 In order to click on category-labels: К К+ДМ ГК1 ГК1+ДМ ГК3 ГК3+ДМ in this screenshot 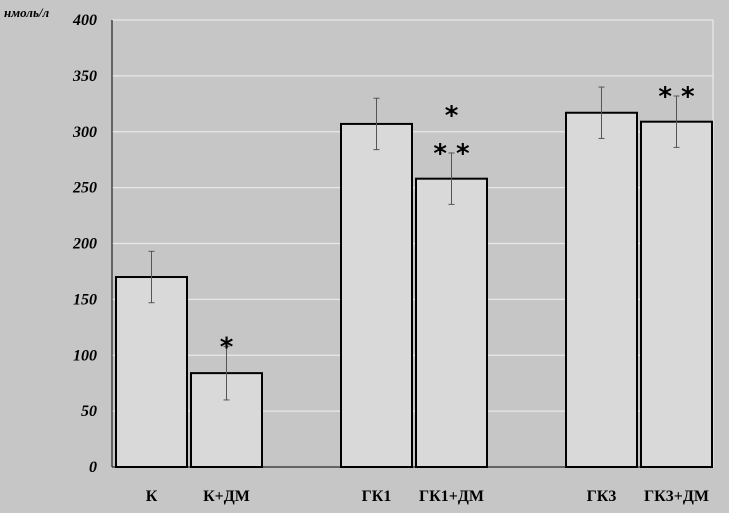, I will do `click(427, 496)`.